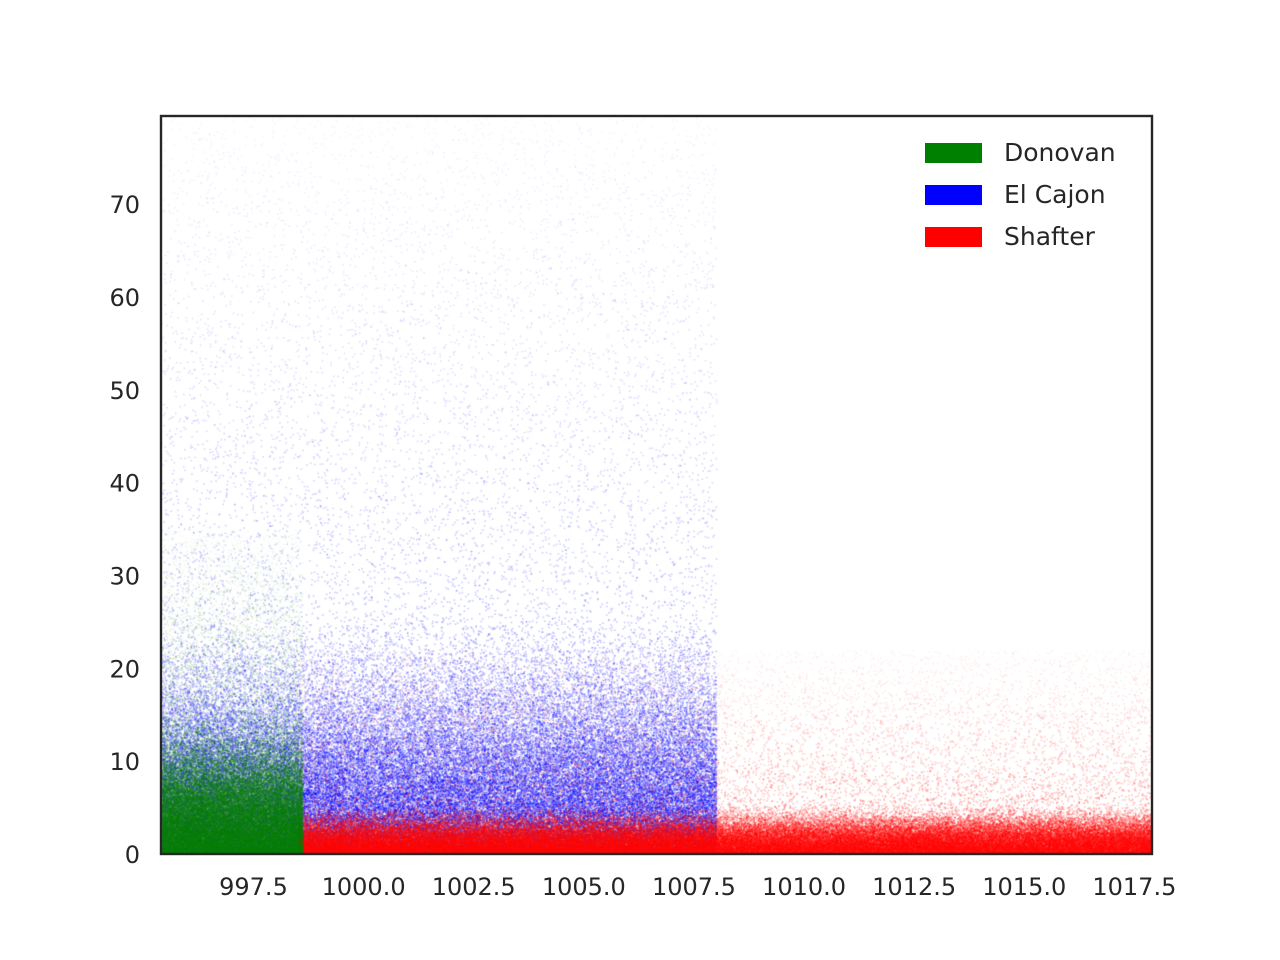 This screenshot has height=960, width=1280. I want to click on x-tick-label: 1002.5, so click(474, 887).